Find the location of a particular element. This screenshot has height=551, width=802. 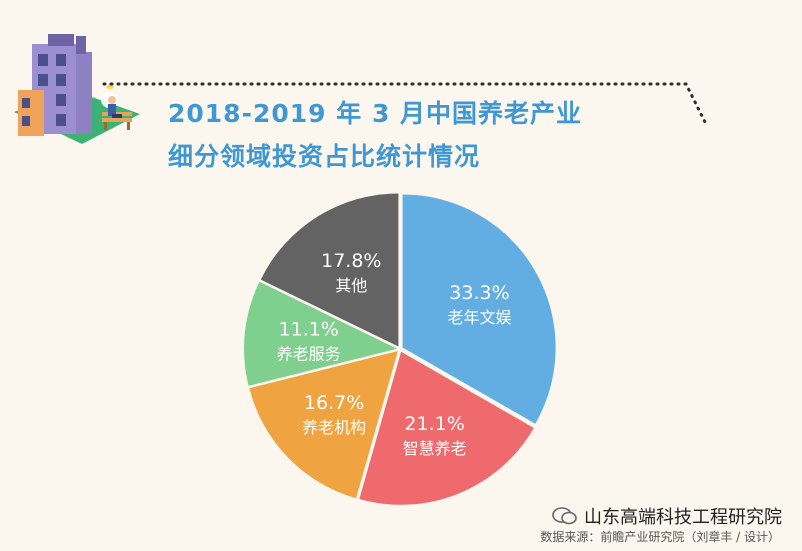

dotted-line-decoration is located at coordinates (405, 104).